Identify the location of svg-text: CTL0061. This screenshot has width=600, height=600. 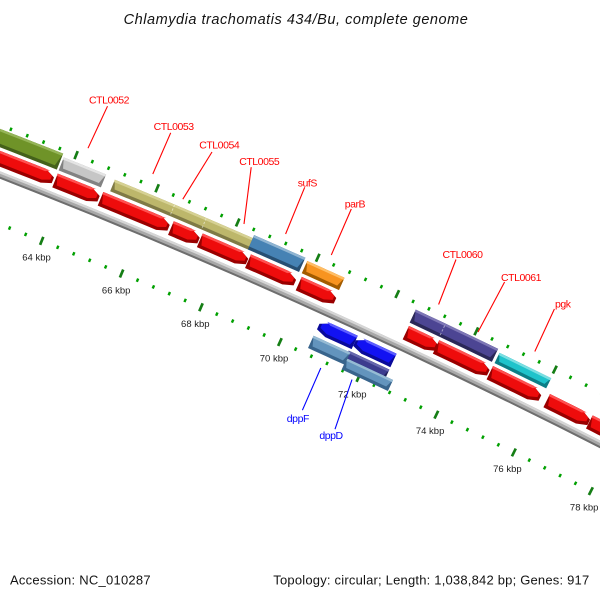
(521, 278).